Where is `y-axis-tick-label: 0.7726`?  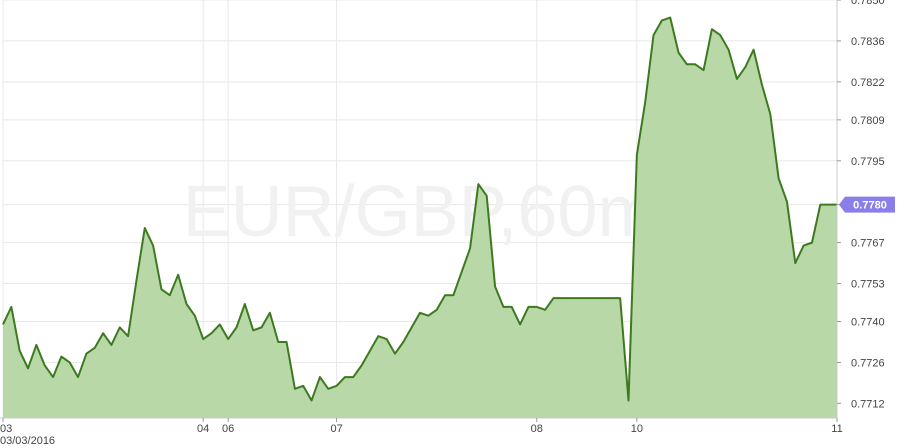 y-axis-tick-label: 0.7726 is located at coordinates (868, 363).